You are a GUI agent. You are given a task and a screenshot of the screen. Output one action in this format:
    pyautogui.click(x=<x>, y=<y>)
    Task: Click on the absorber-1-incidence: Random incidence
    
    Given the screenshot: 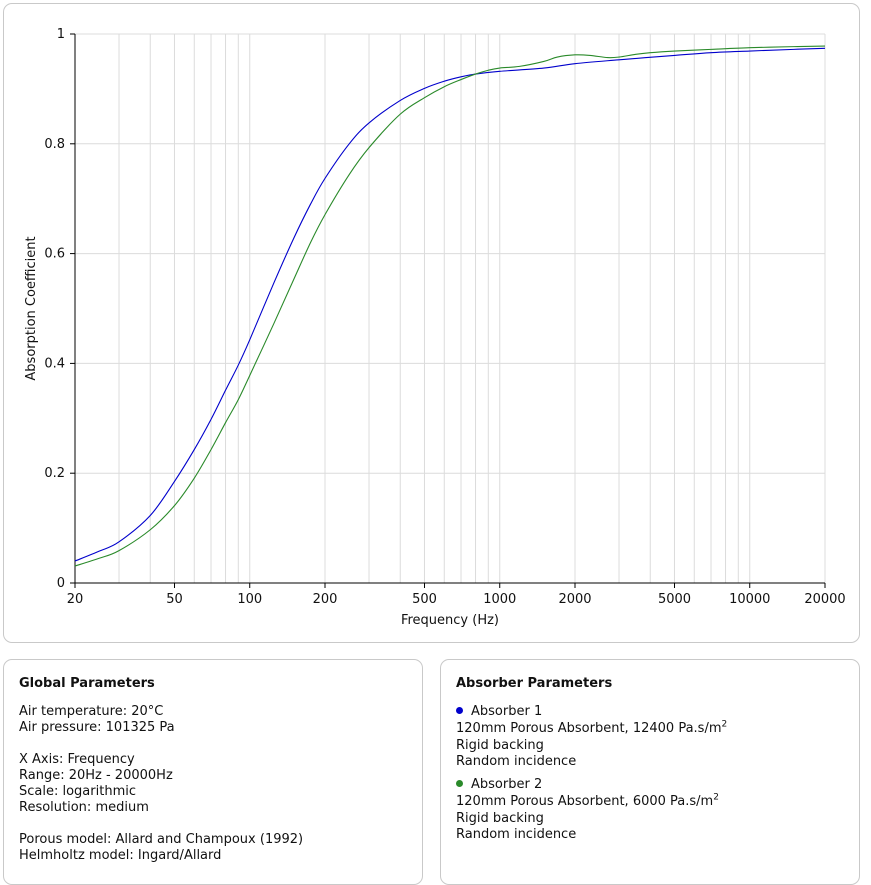 What is the action you would take?
    pyautogui.click(x=516, y=761)
    